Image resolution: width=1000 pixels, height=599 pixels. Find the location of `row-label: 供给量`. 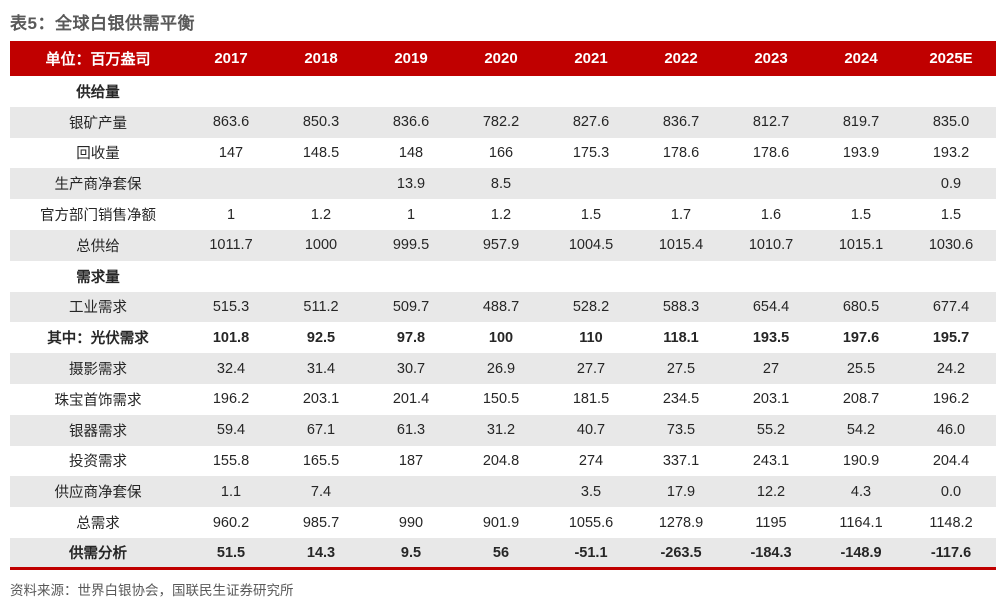

row-label: 供给量 is located at coordinates (98, 92).